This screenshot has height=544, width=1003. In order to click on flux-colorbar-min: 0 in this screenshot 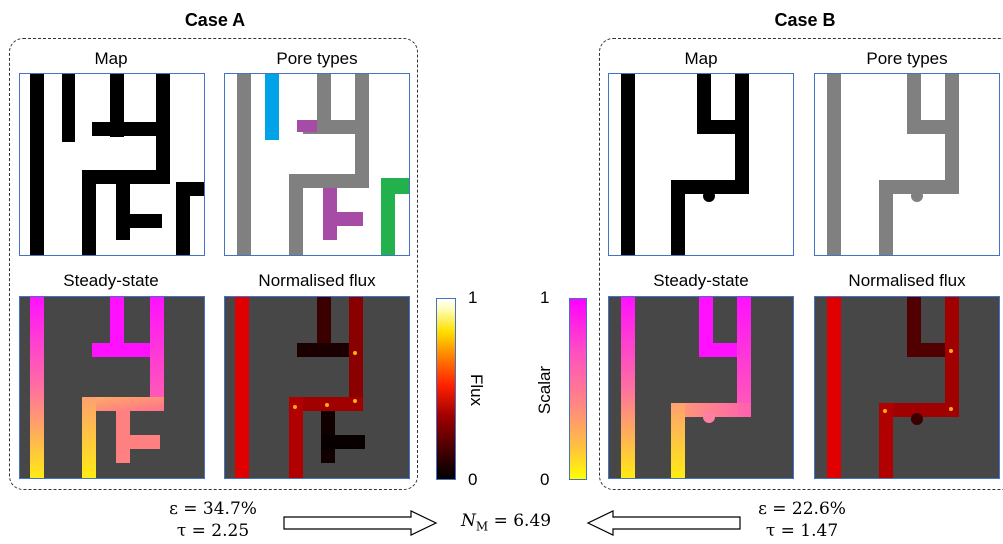, I will do `click(473, 479)`.